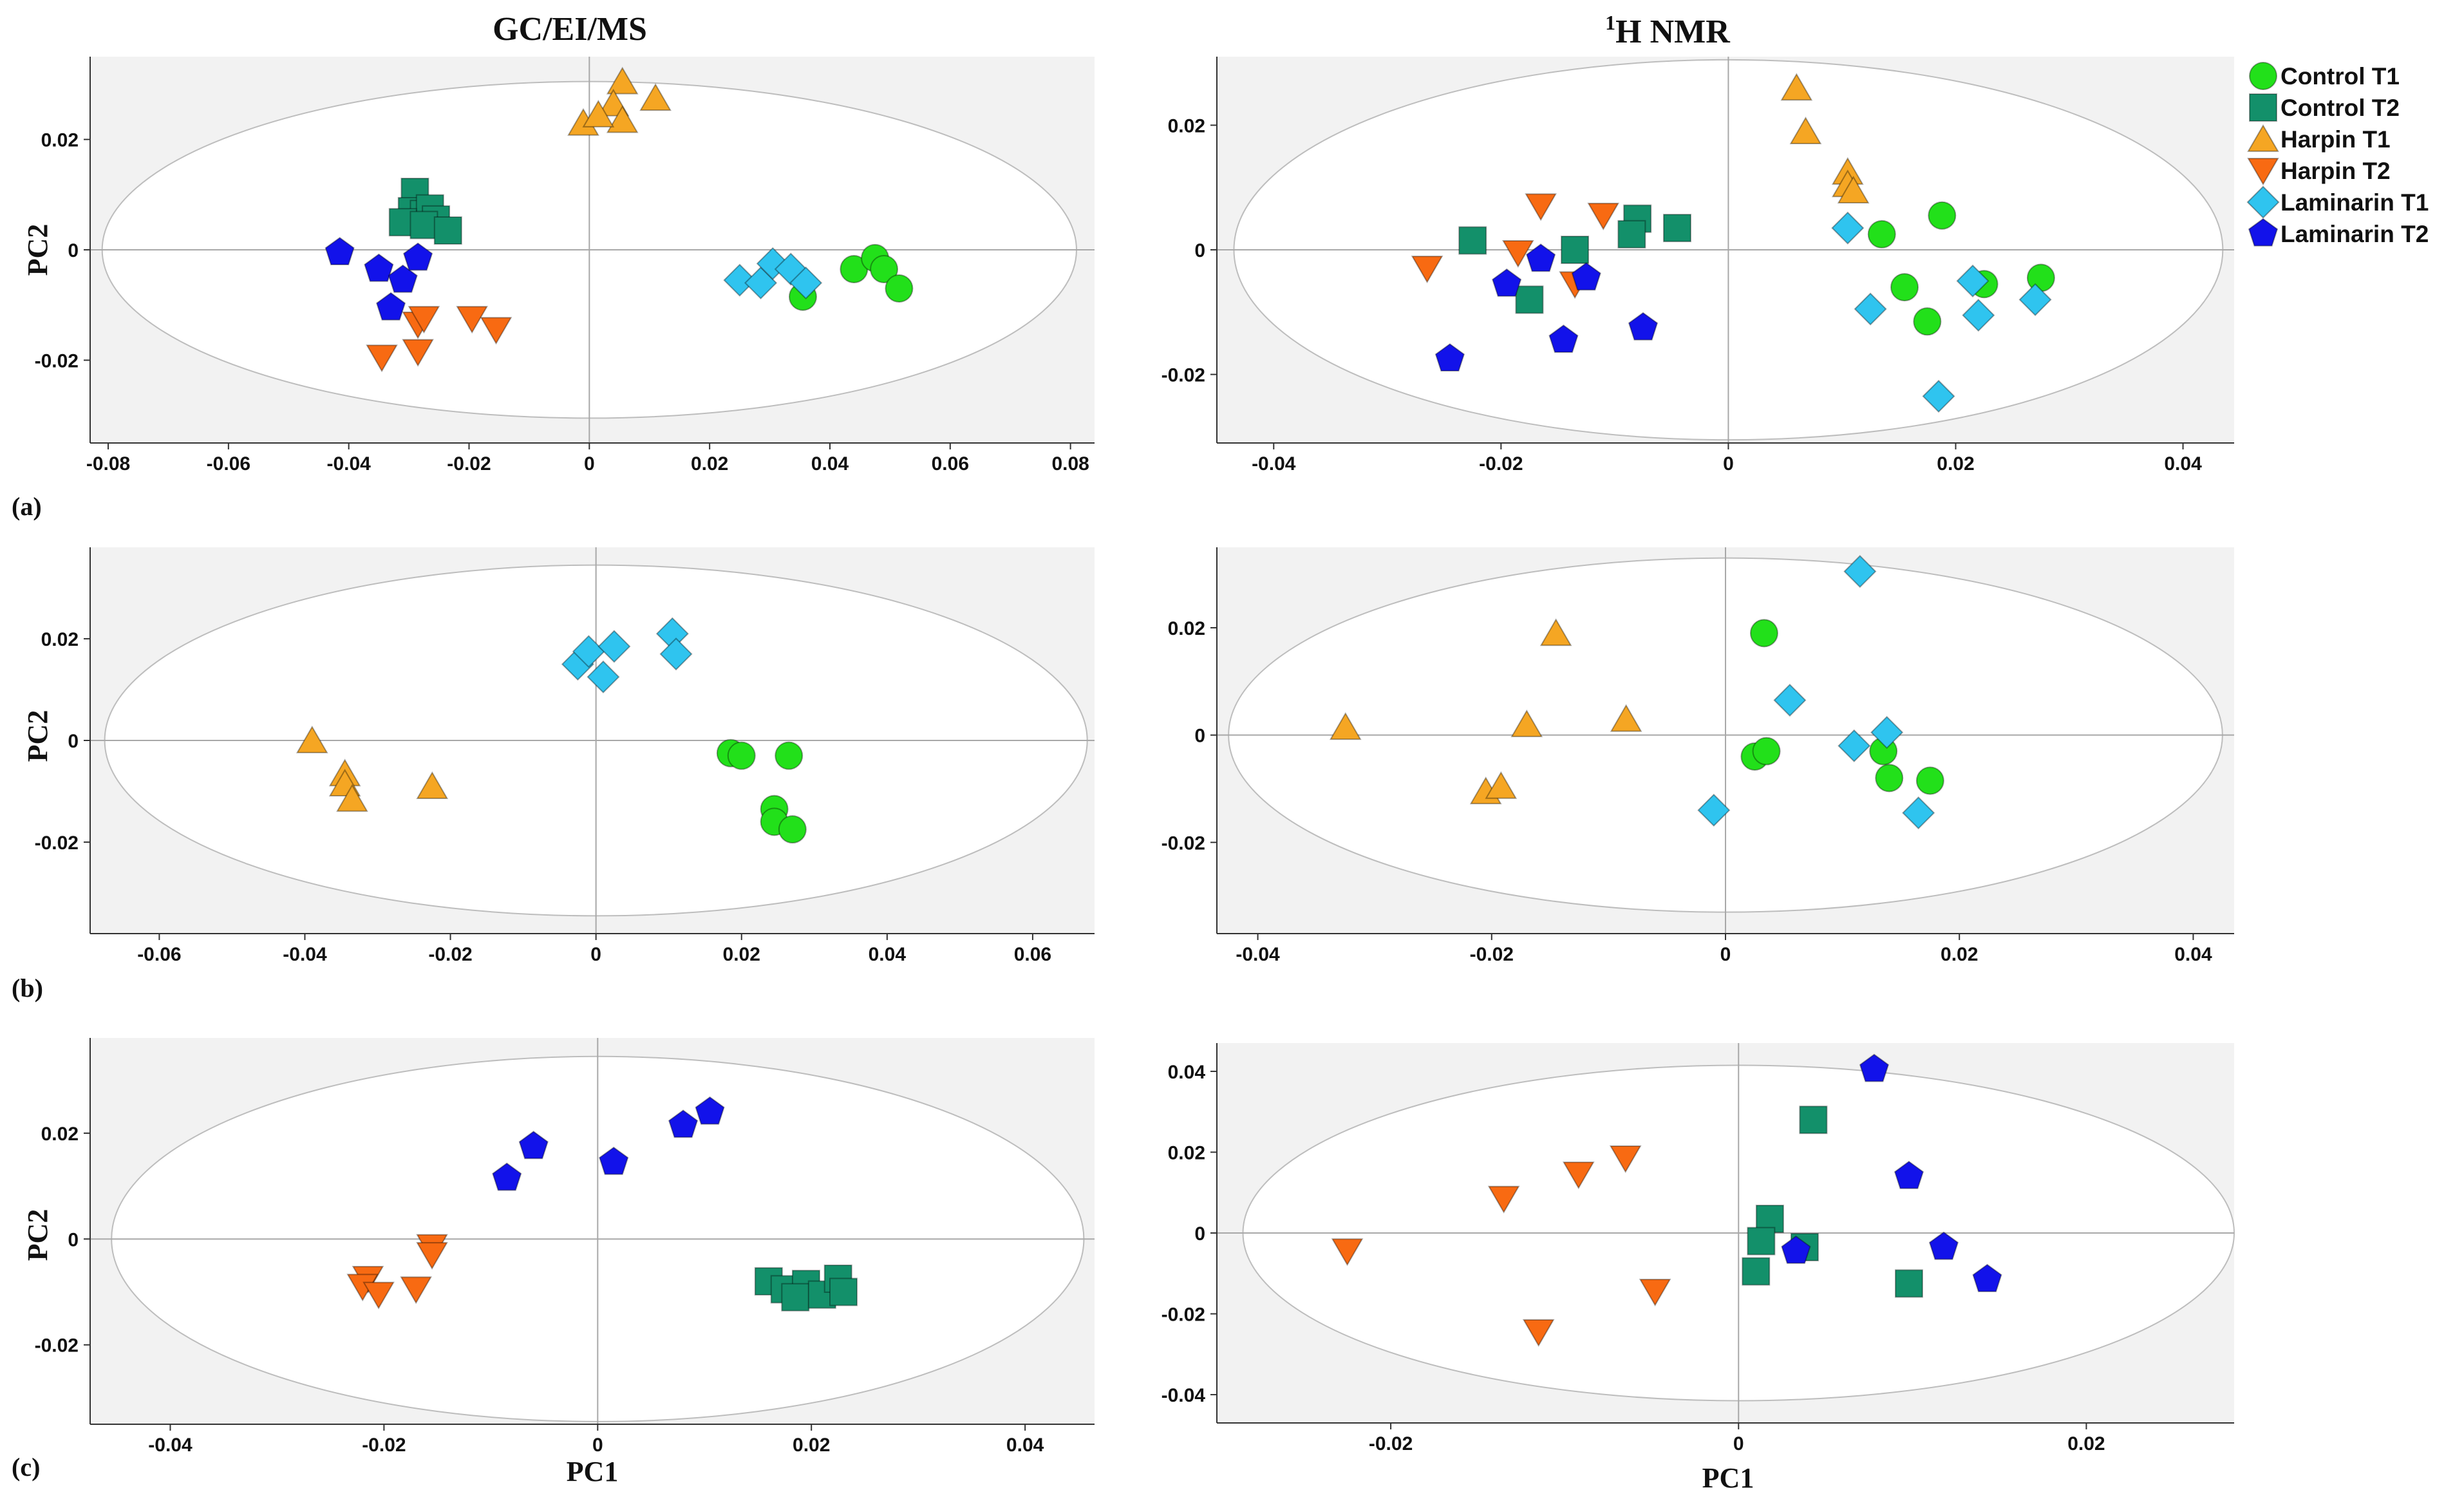  I want to click on legend-marker-ht1, so click(2263, 138).